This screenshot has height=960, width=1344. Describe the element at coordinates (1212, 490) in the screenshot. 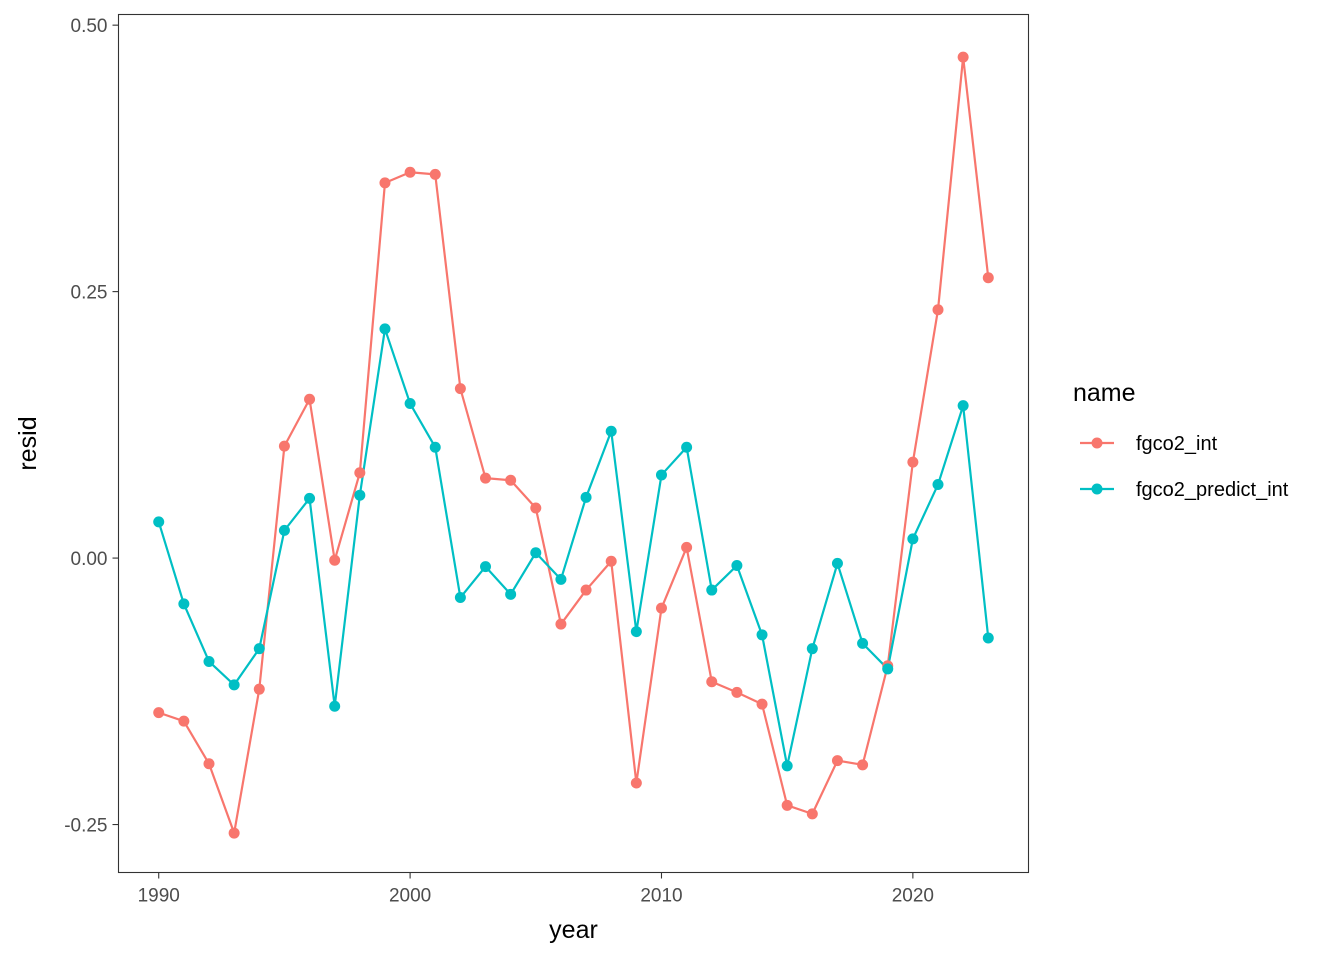

I see `legend-label-fgco2-predict-int: fgco2_predict_int` at that location.